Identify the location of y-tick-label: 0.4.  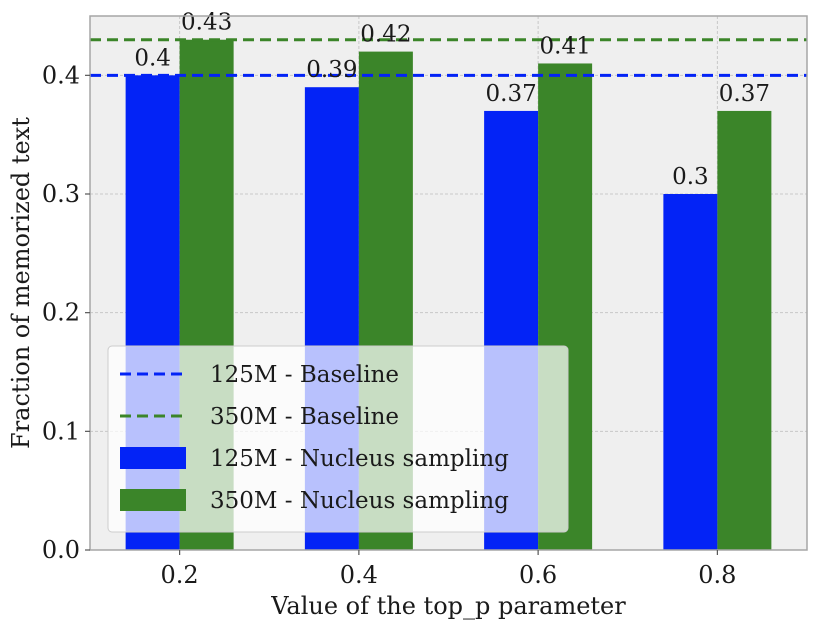
(61, 75).